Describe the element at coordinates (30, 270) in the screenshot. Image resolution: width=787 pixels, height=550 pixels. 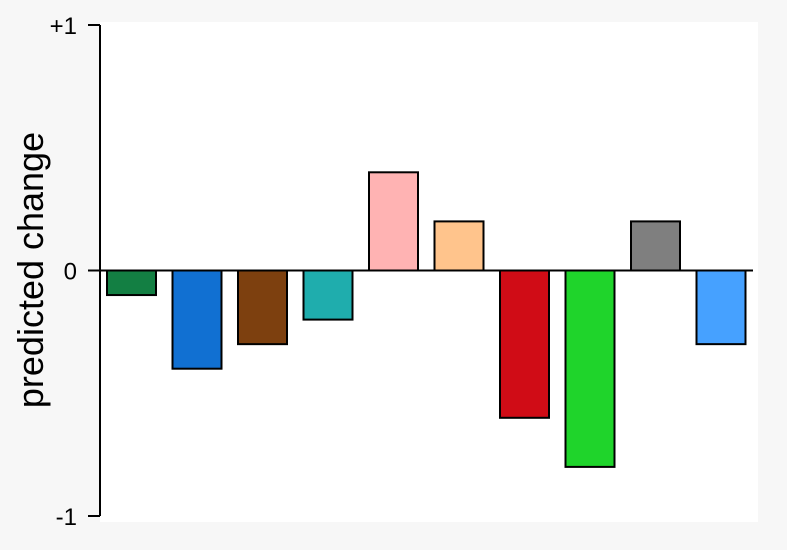
I see `y-axis-title: predicted change` at that location.